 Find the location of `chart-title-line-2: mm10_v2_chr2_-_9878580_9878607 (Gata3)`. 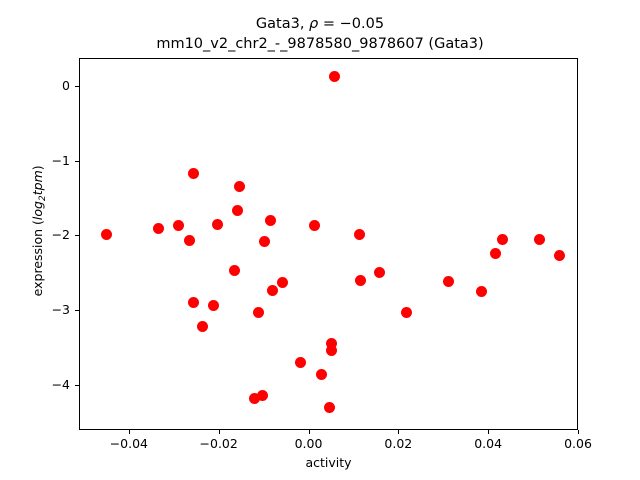

chart-title-line-2: mm10_v2_chr2_-_9878580_9878607 (Gata3) is located at coordinates (320, 44).